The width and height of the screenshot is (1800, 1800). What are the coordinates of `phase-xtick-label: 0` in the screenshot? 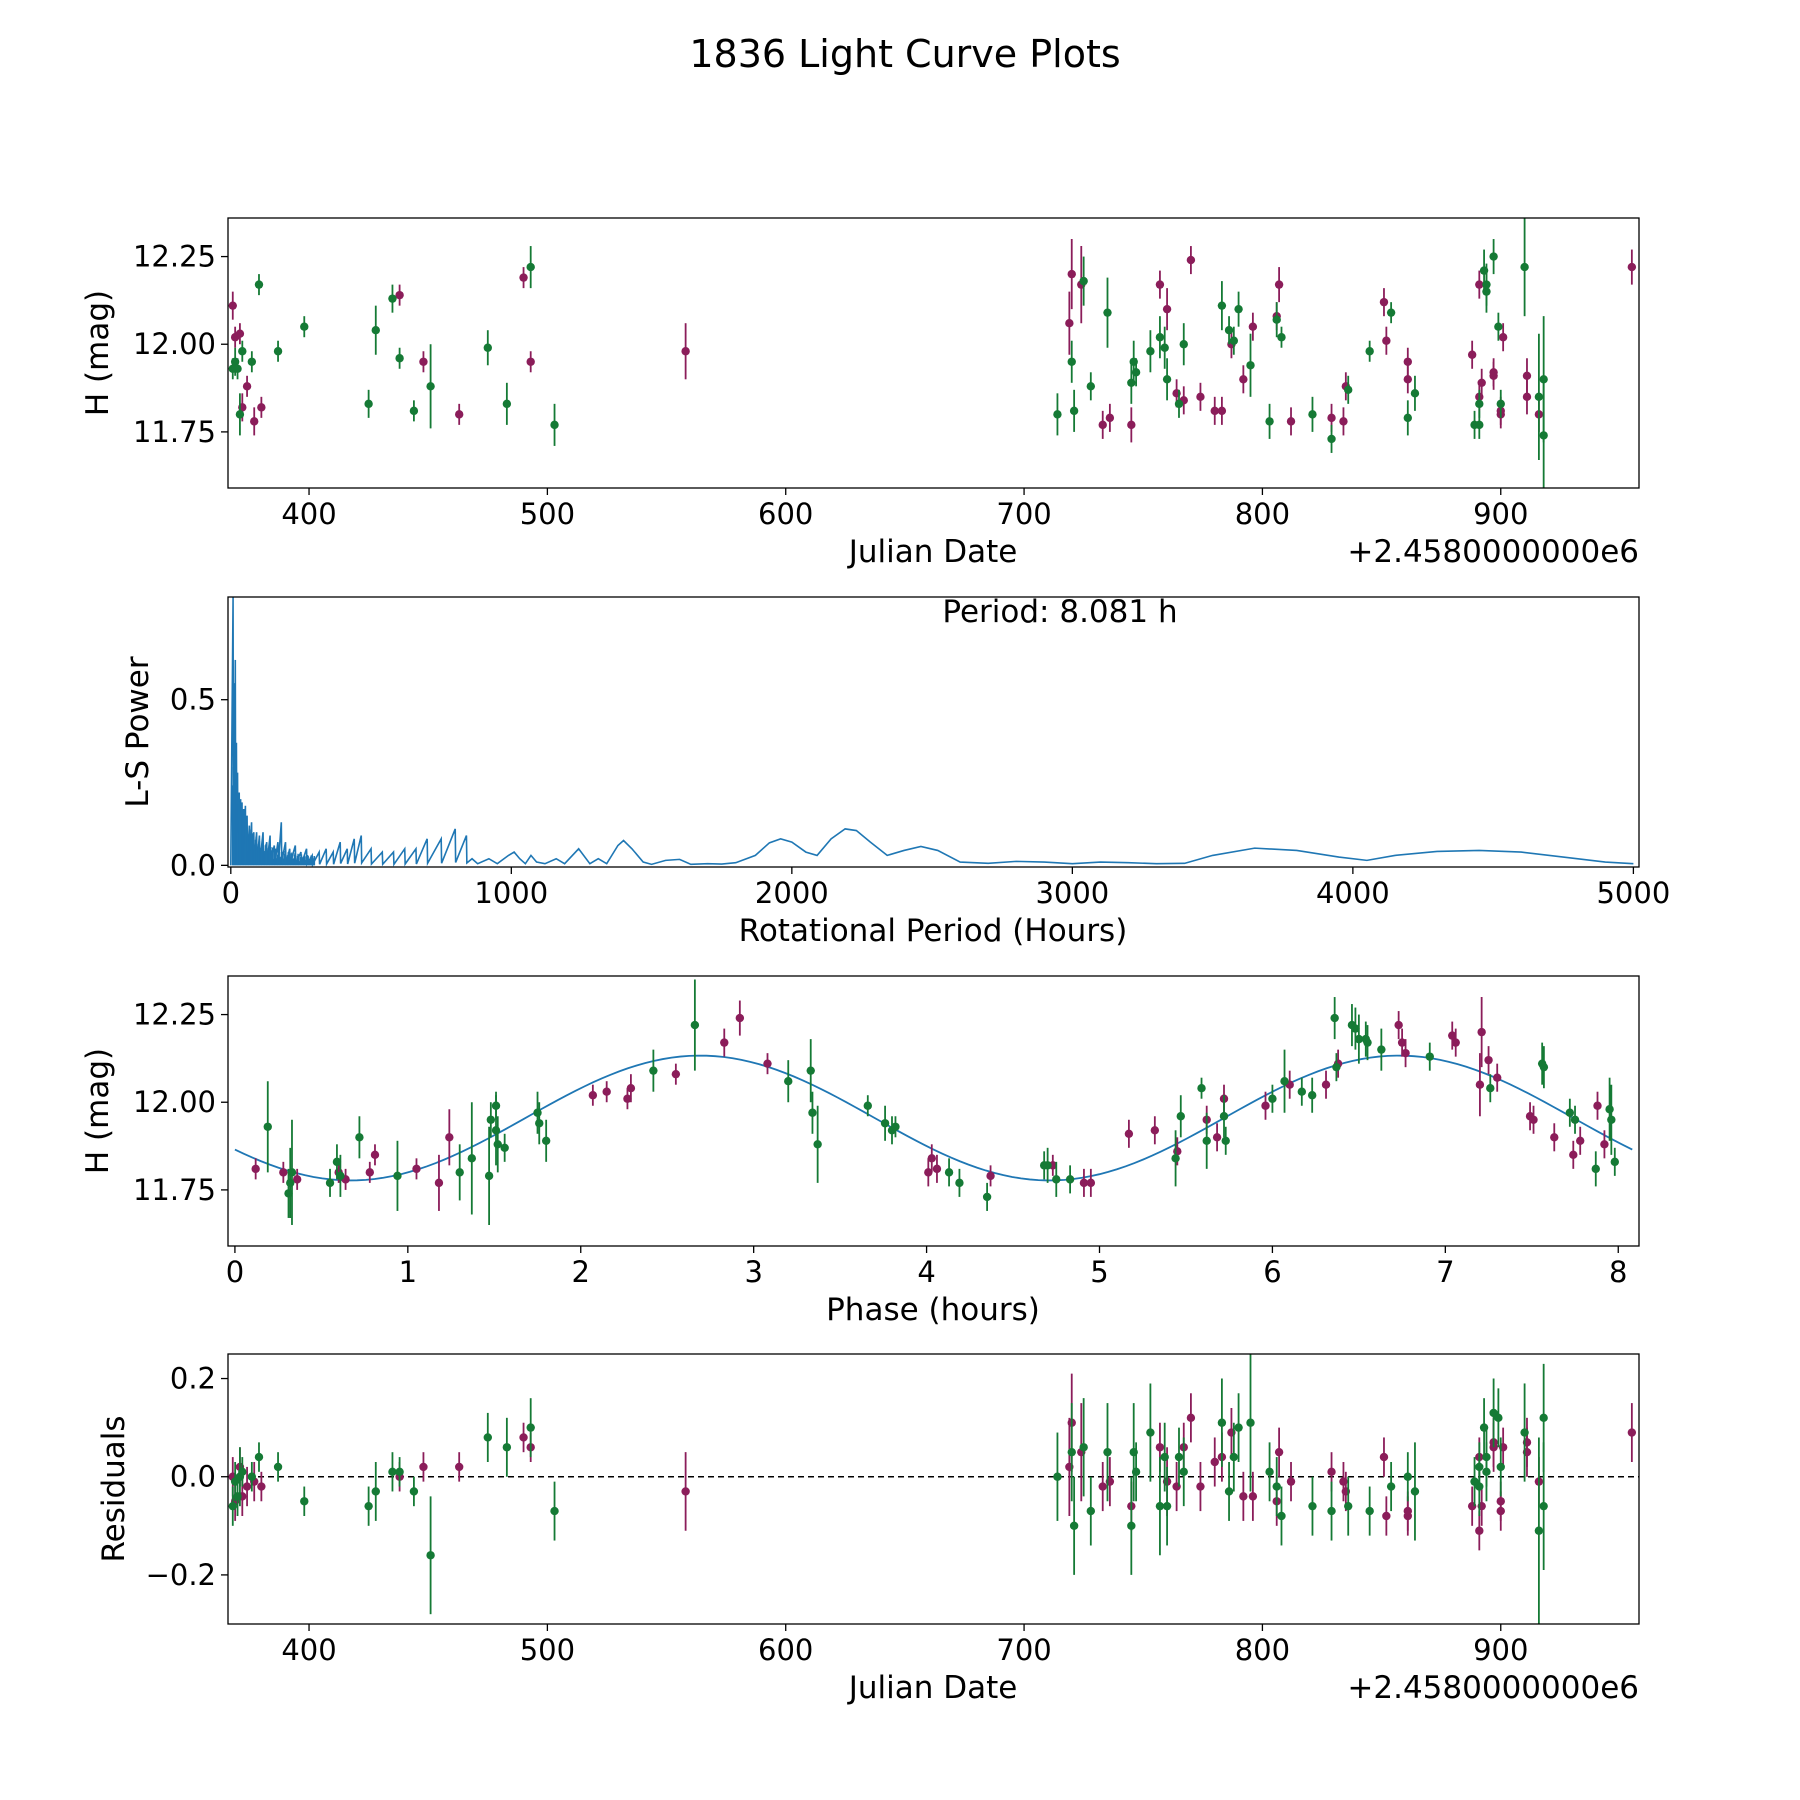 It's located at (235, 1272).